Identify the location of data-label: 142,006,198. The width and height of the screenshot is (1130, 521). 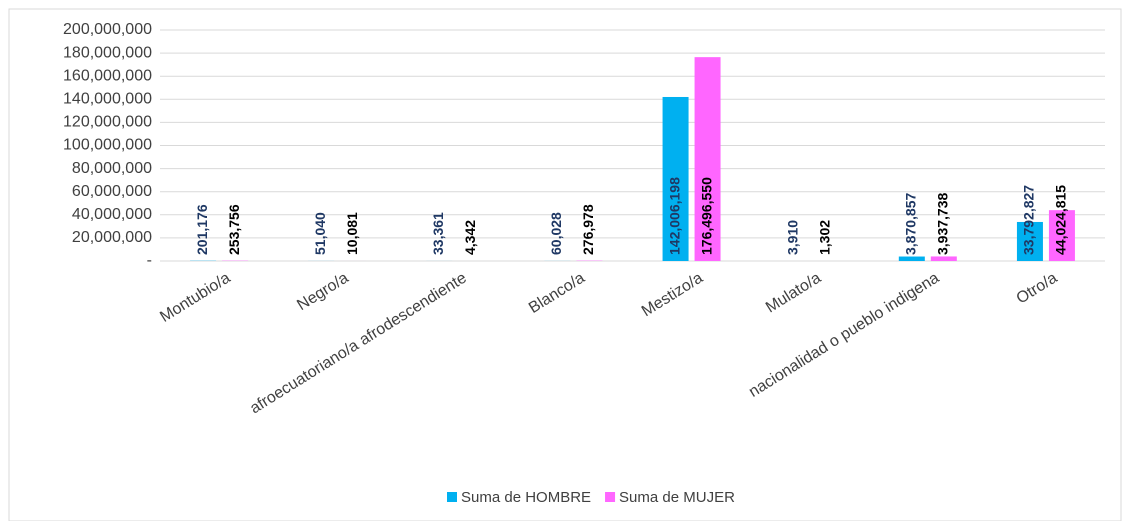
(674, 216).